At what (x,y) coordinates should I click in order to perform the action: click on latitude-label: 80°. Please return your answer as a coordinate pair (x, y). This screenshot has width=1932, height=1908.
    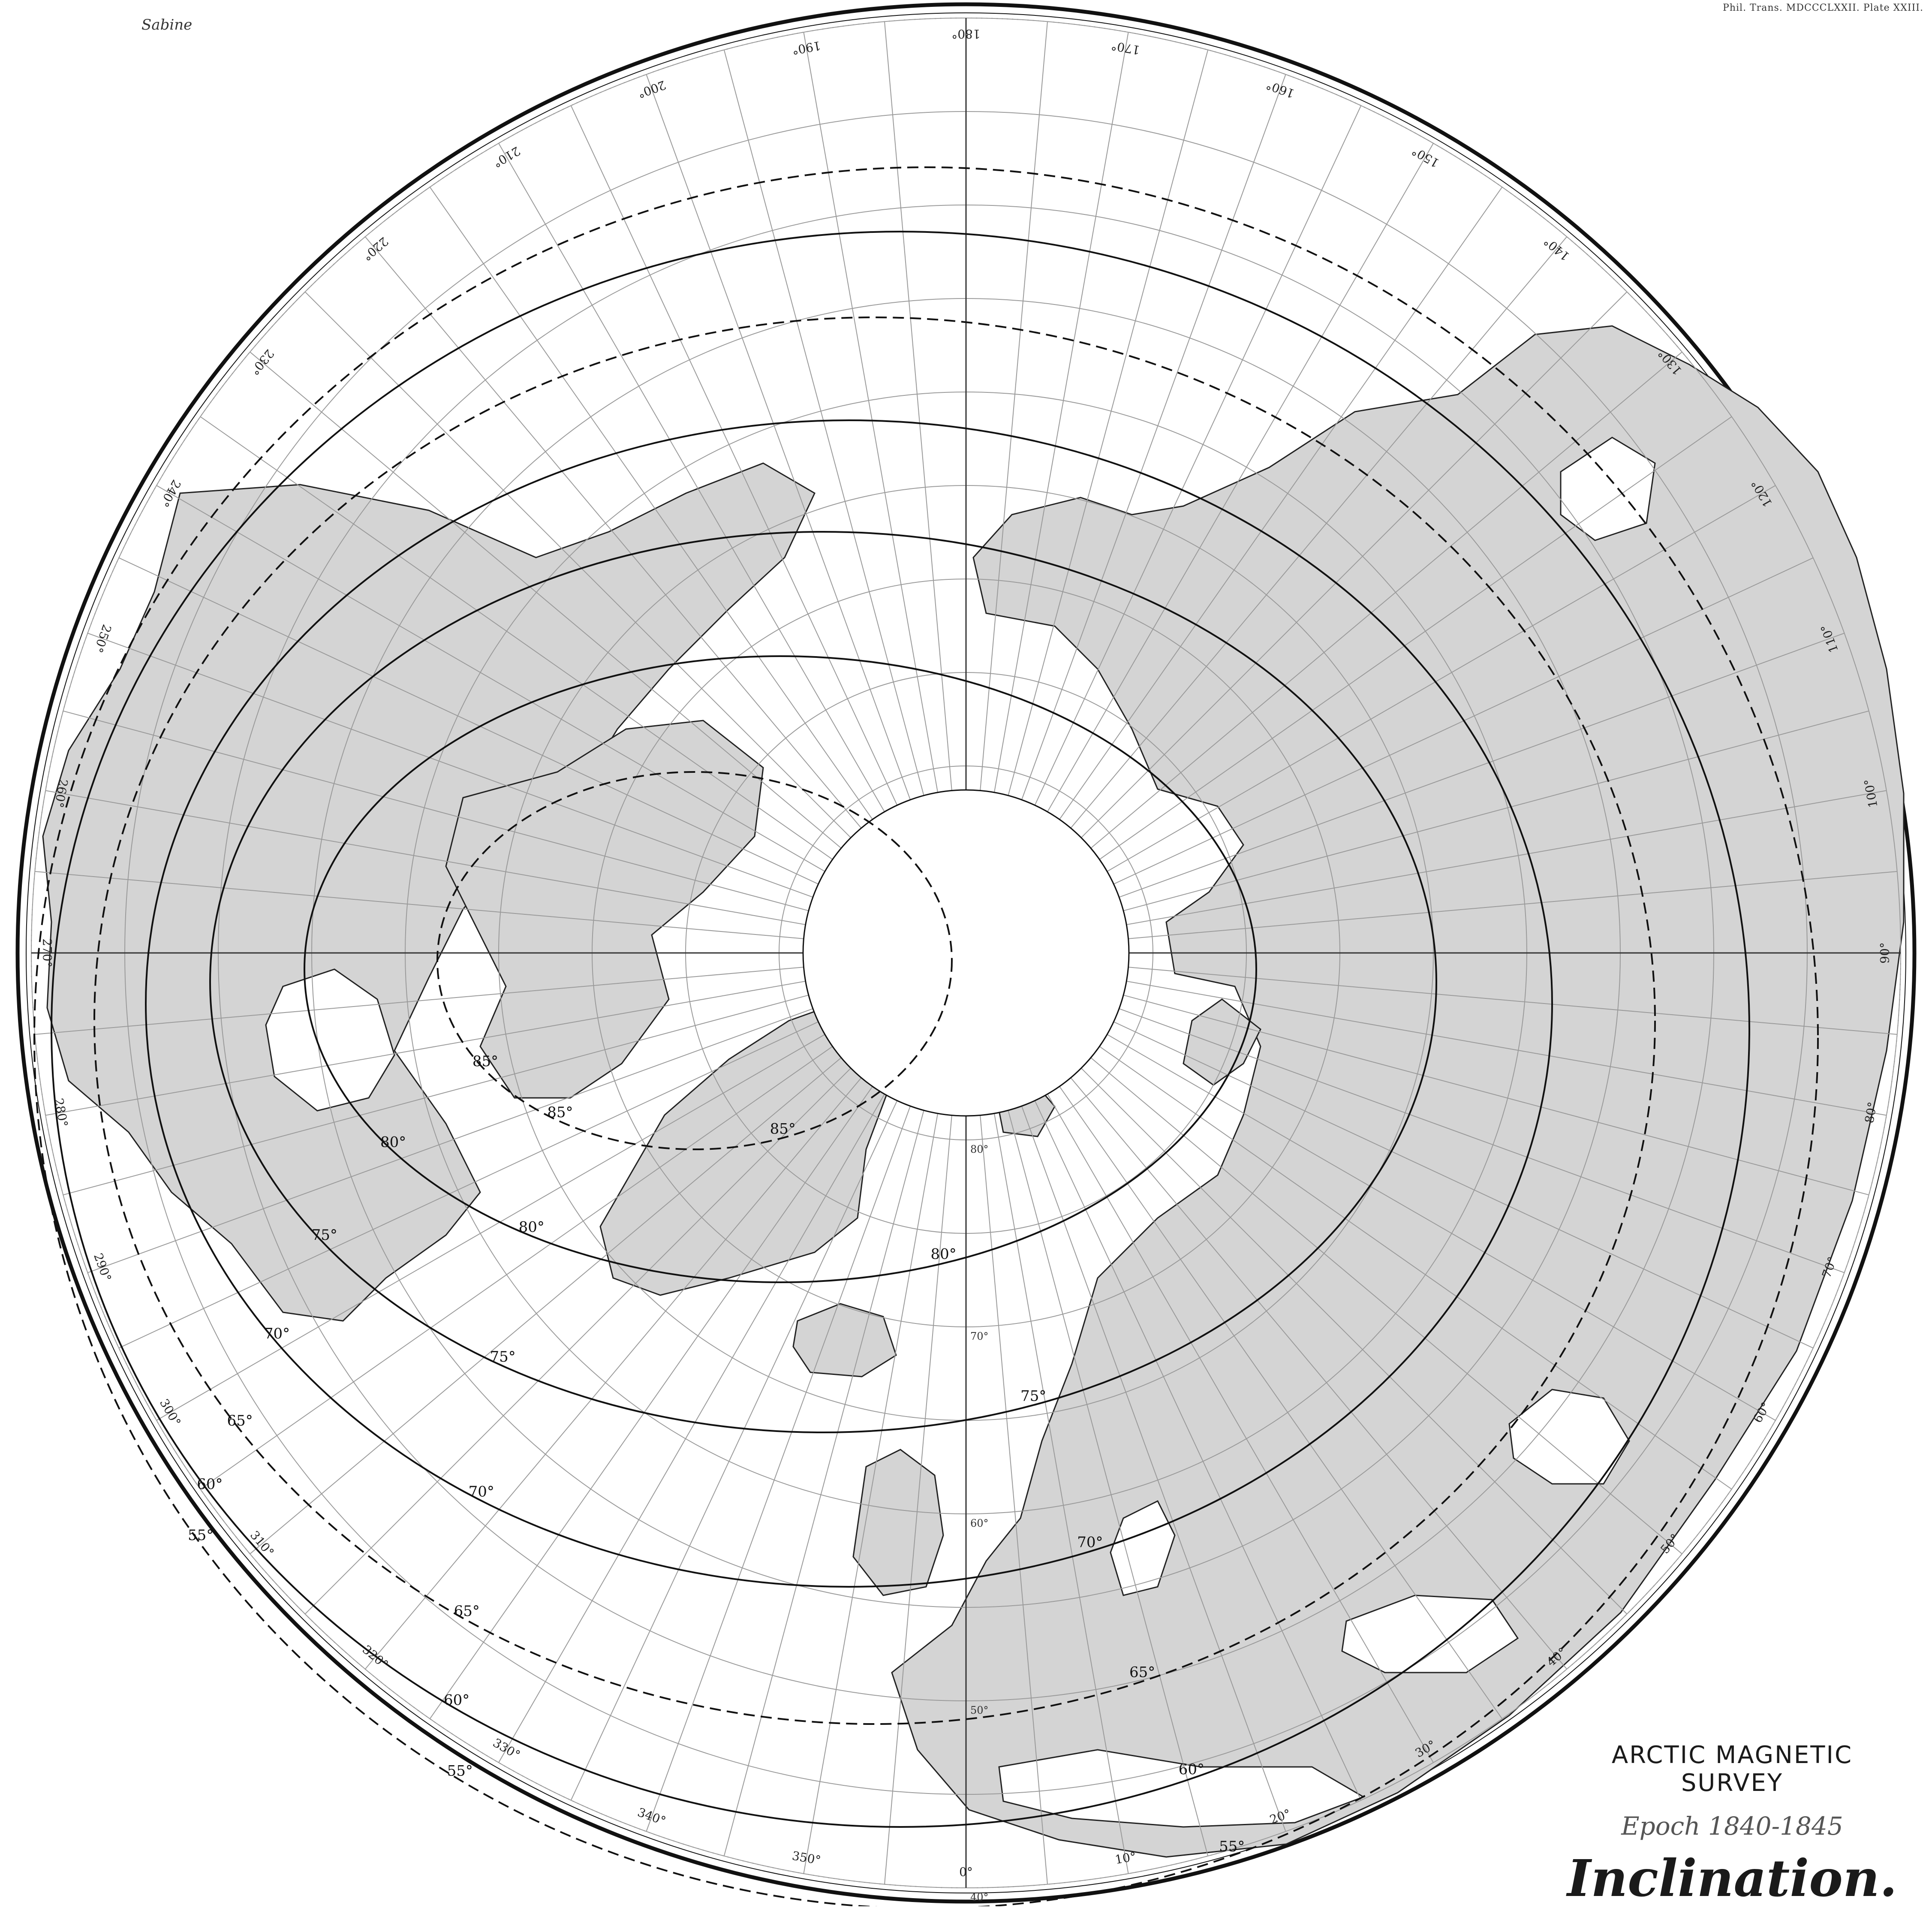
    Looking at the image, I should click on (979, 1149).